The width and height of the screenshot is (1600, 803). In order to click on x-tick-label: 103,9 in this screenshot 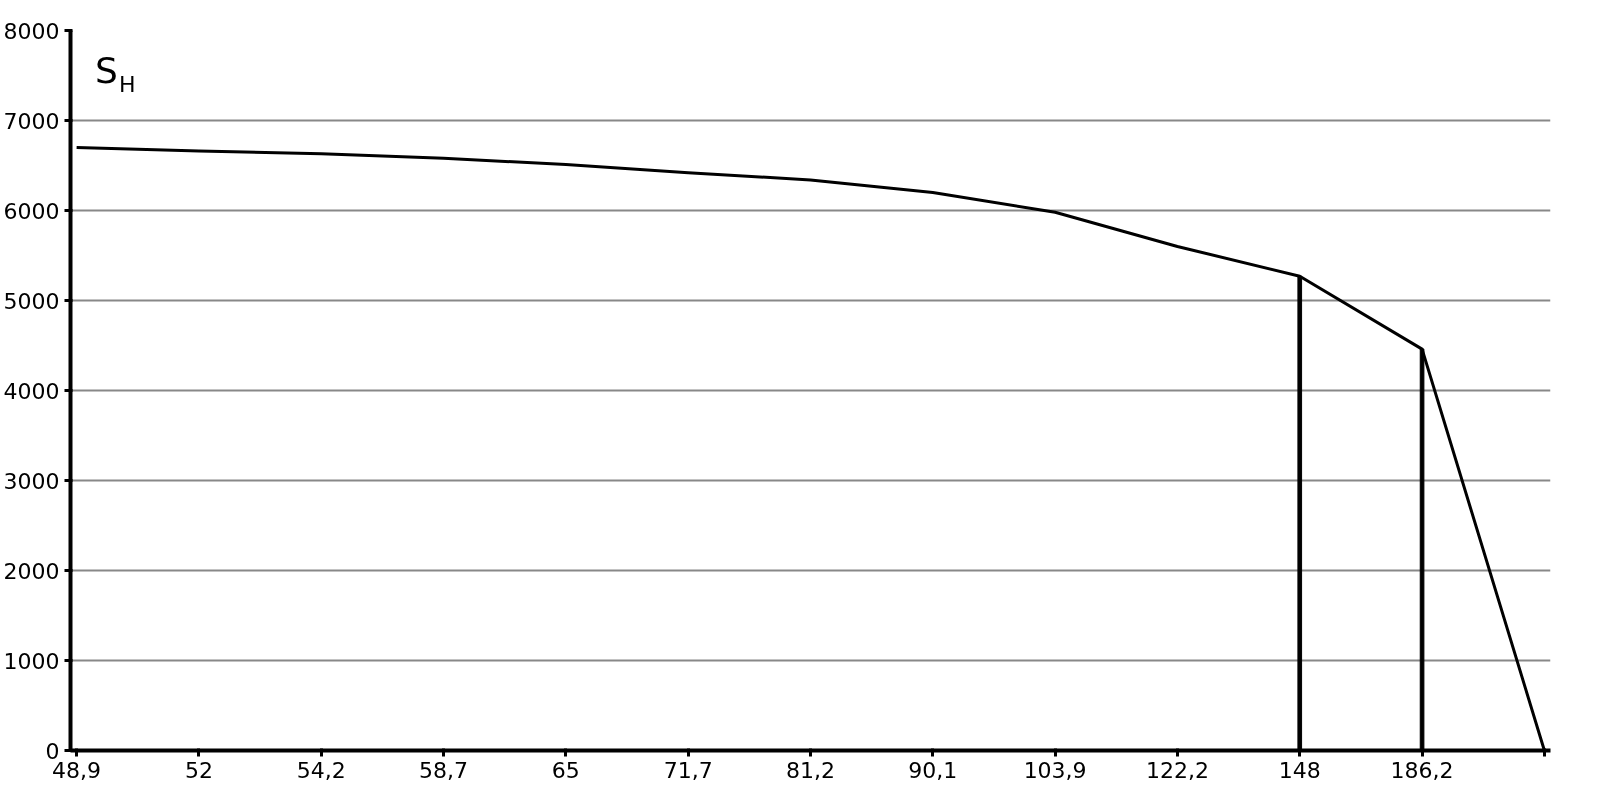, I will do `click(1055, 770)`.